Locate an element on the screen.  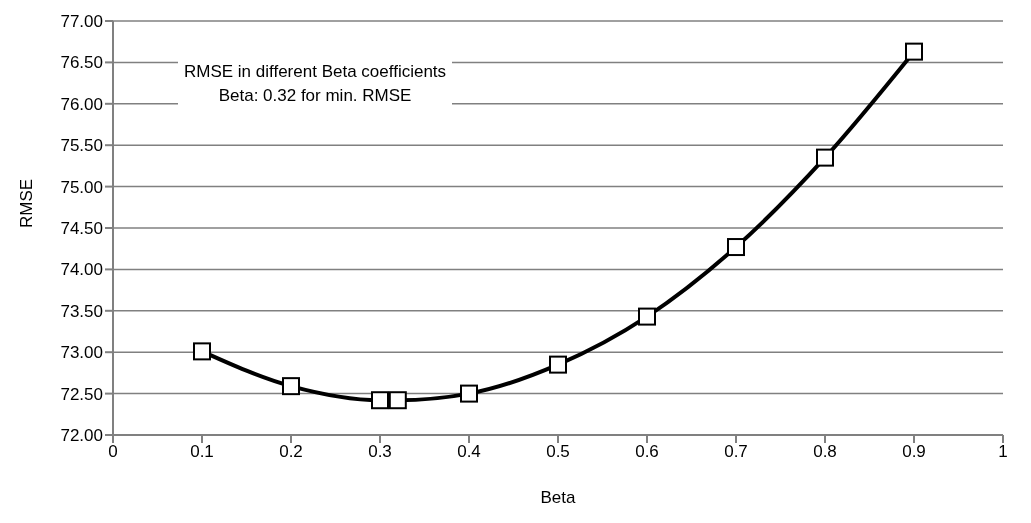
x-tick-label: 0.8 is located at coordinates (825, 452).